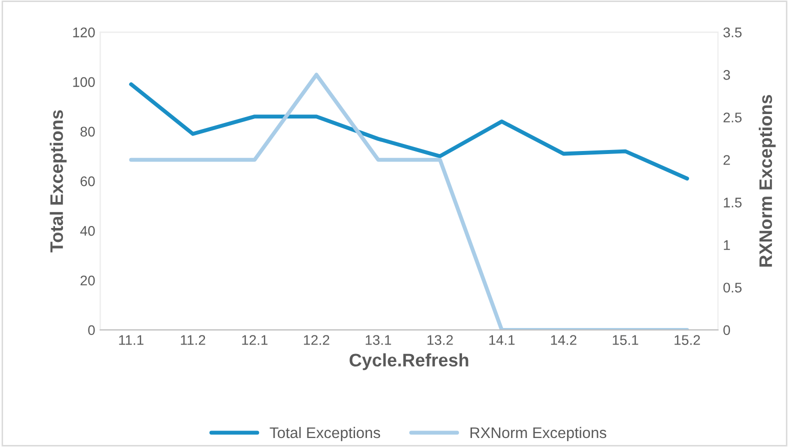 The width and height of the screenshot is (789, 447). Describe the element at coordinates (193, 340) in the screenshot. I see `x-tick-label: 11.2` at that location.